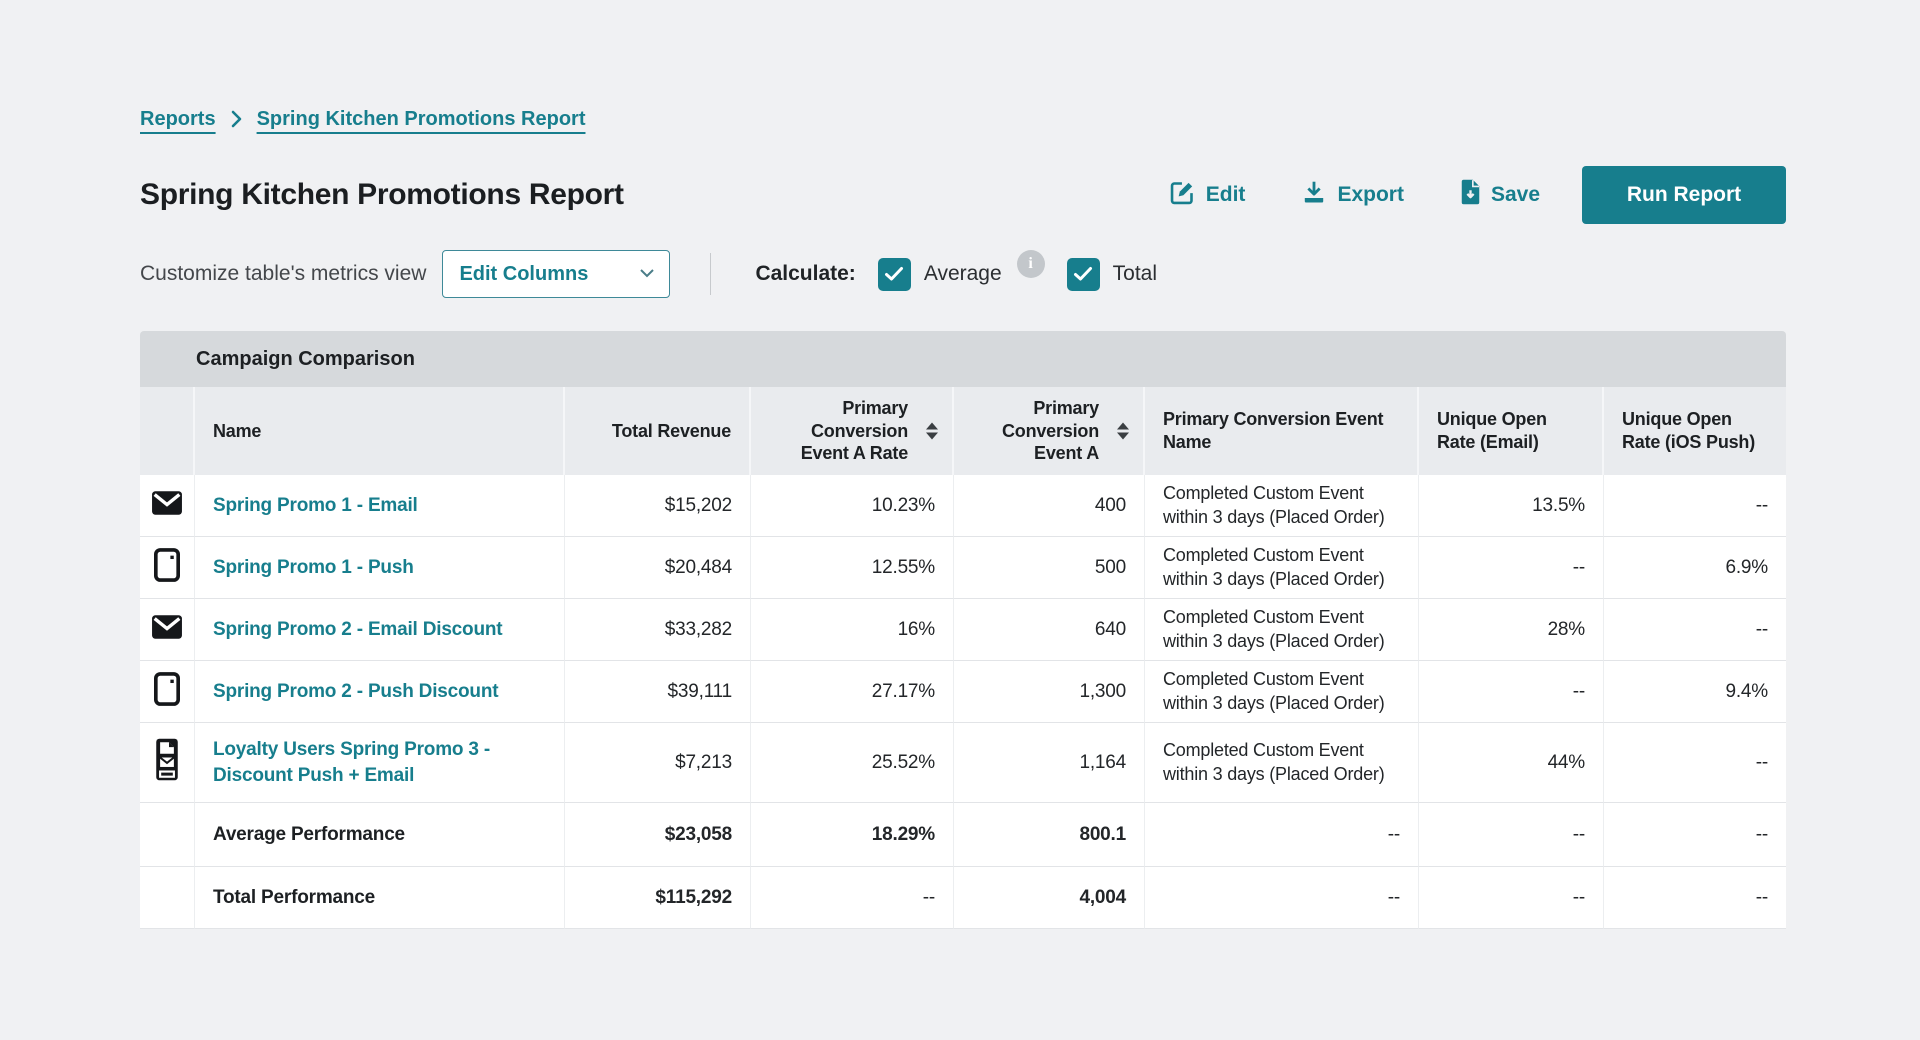 The image size is (1920, 1040). I want to click on campaign-name-link: Spring Promo 1 - Push, so click(313, 567).